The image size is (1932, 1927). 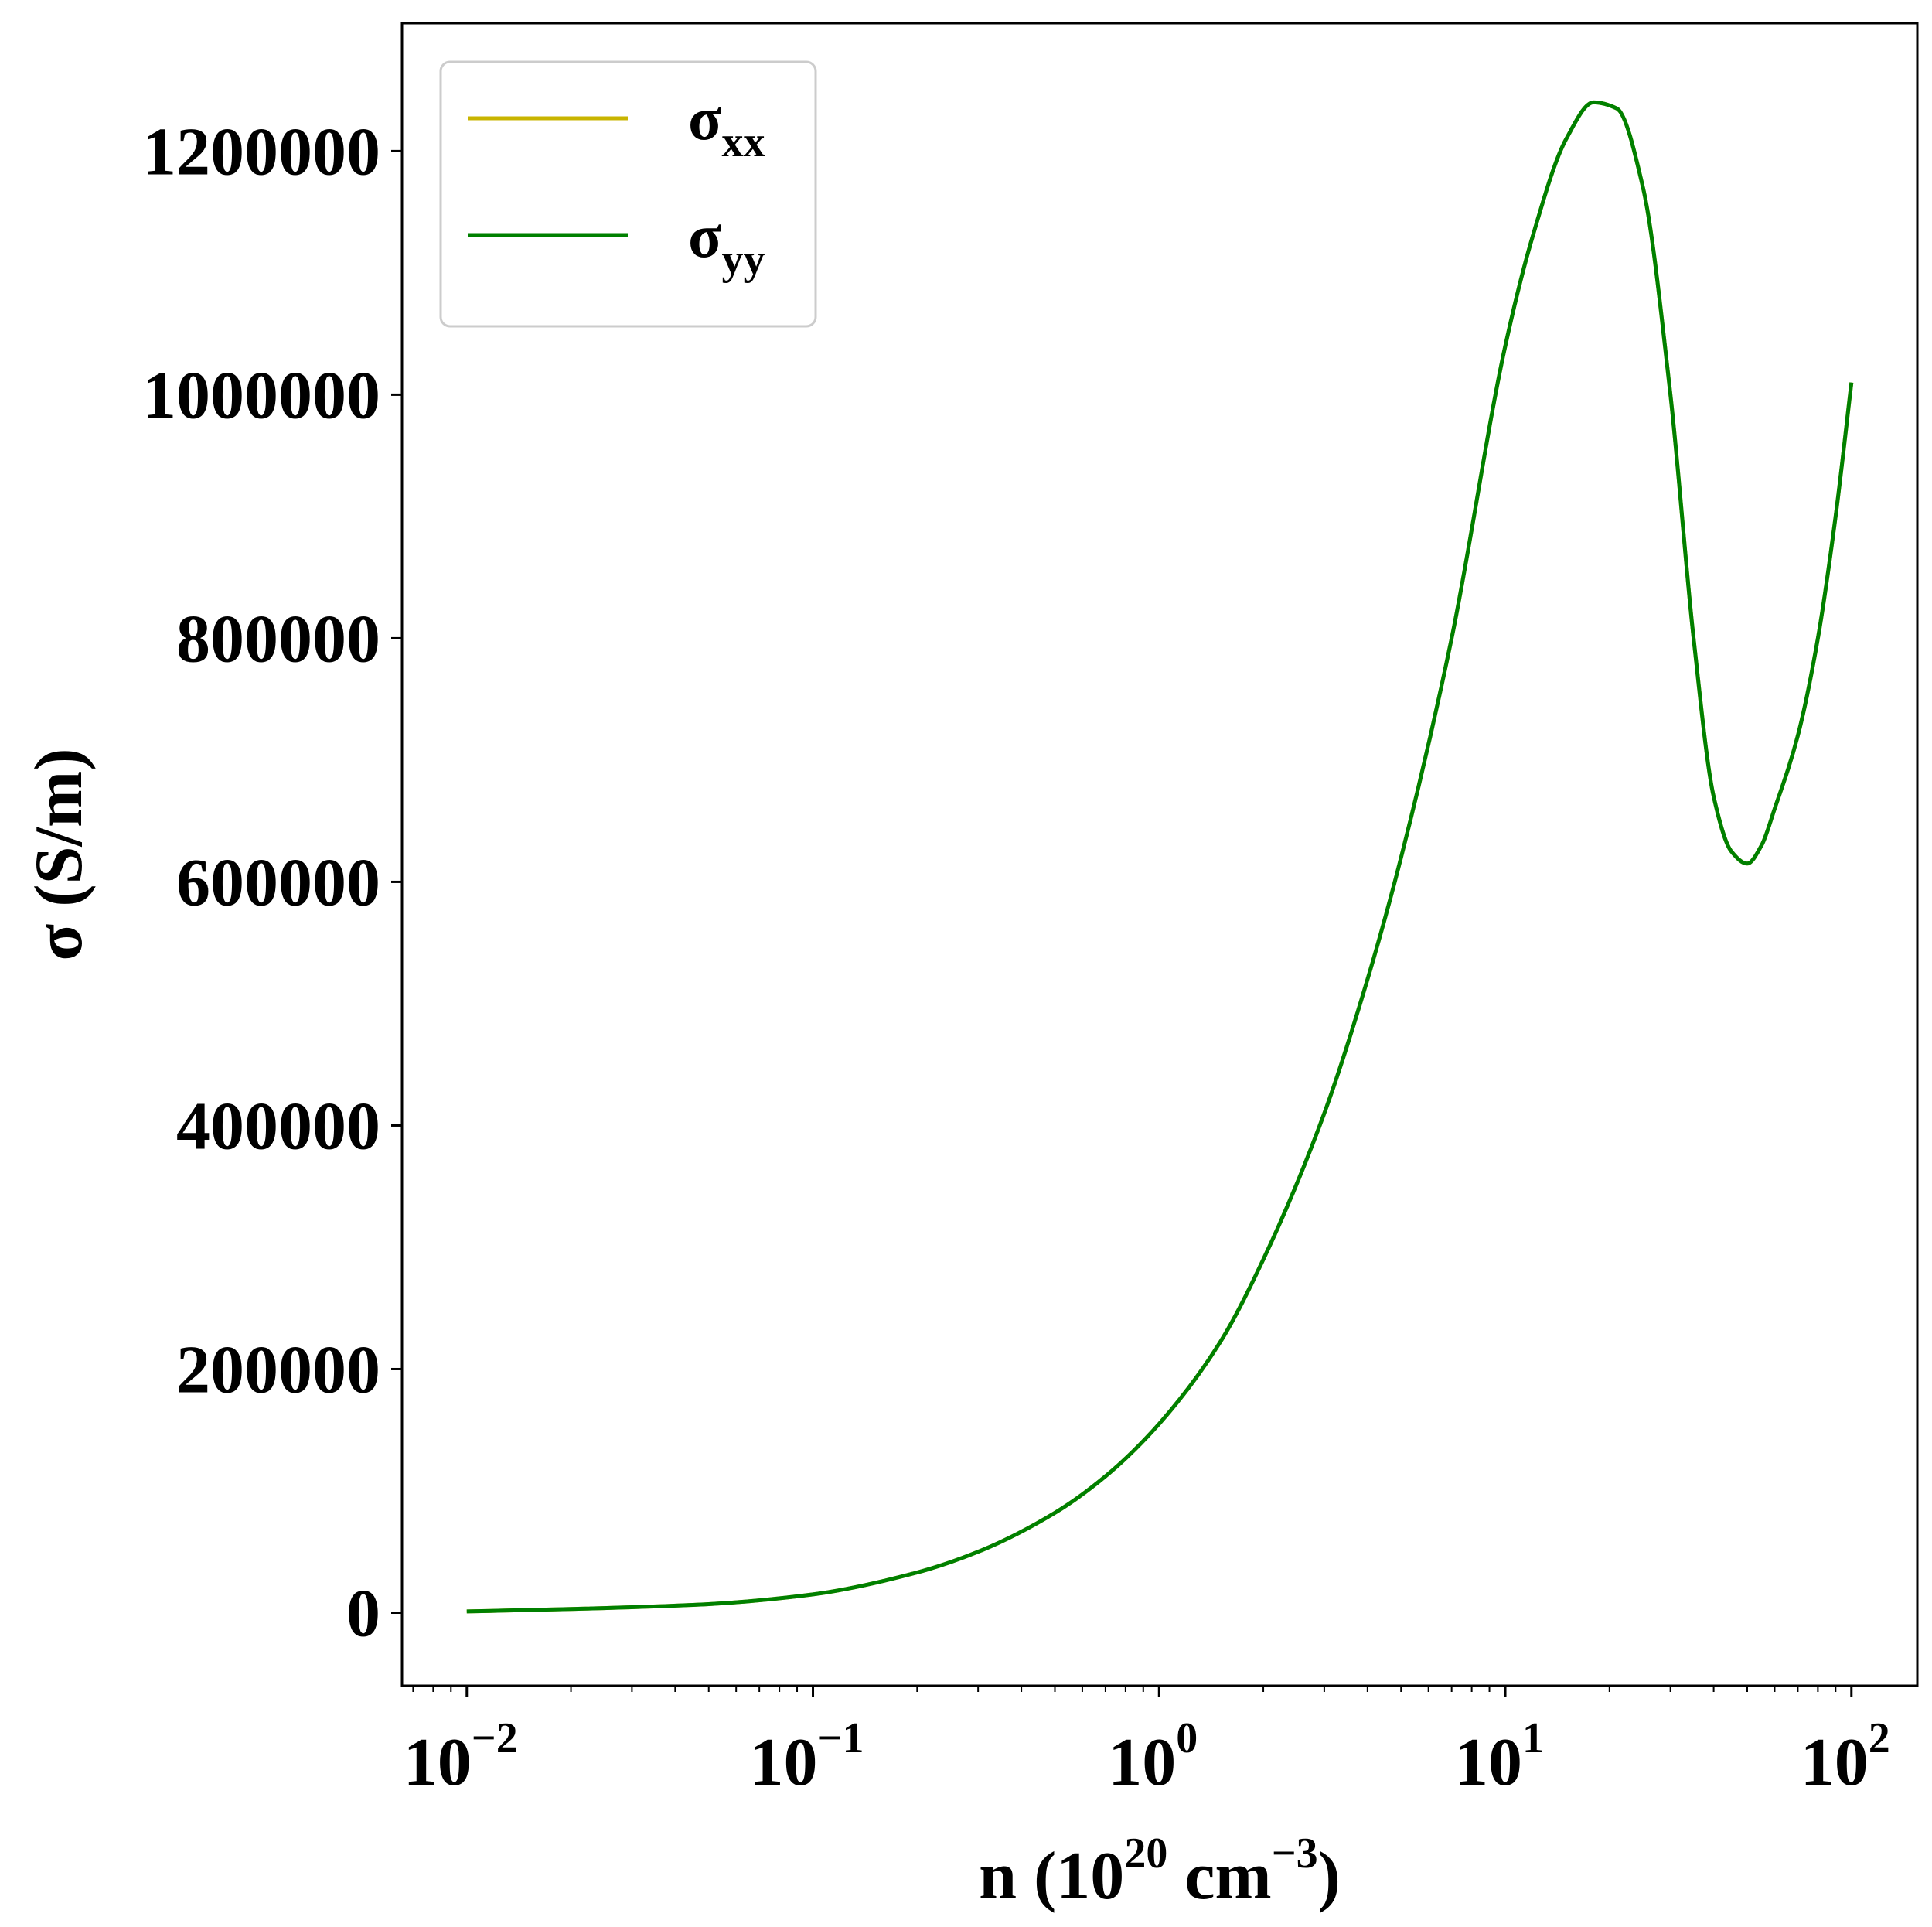 I want to click on y-tick-label-1: 200000, so click(x=278, y=1369).